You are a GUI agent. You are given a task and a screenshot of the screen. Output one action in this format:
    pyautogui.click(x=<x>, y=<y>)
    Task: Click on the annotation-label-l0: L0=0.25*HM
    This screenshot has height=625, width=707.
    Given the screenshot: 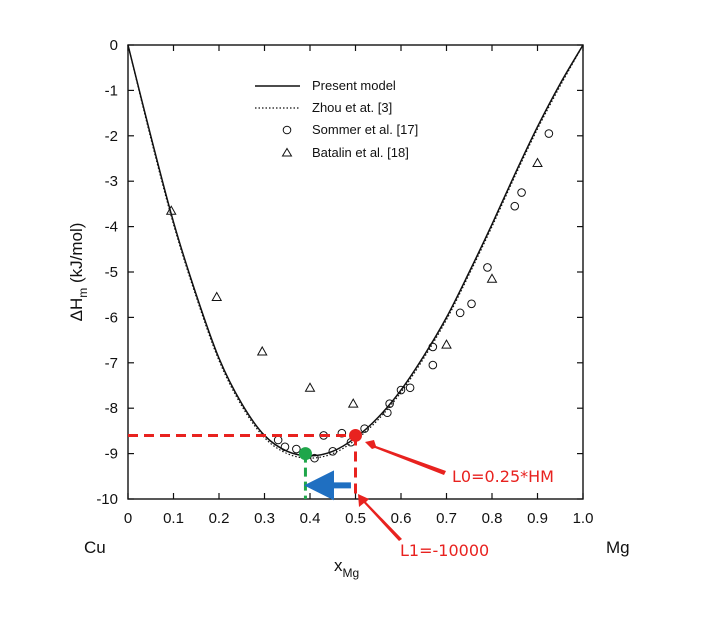 What is the action you would take?
    pyautogui.click(x=503, y=476)
    